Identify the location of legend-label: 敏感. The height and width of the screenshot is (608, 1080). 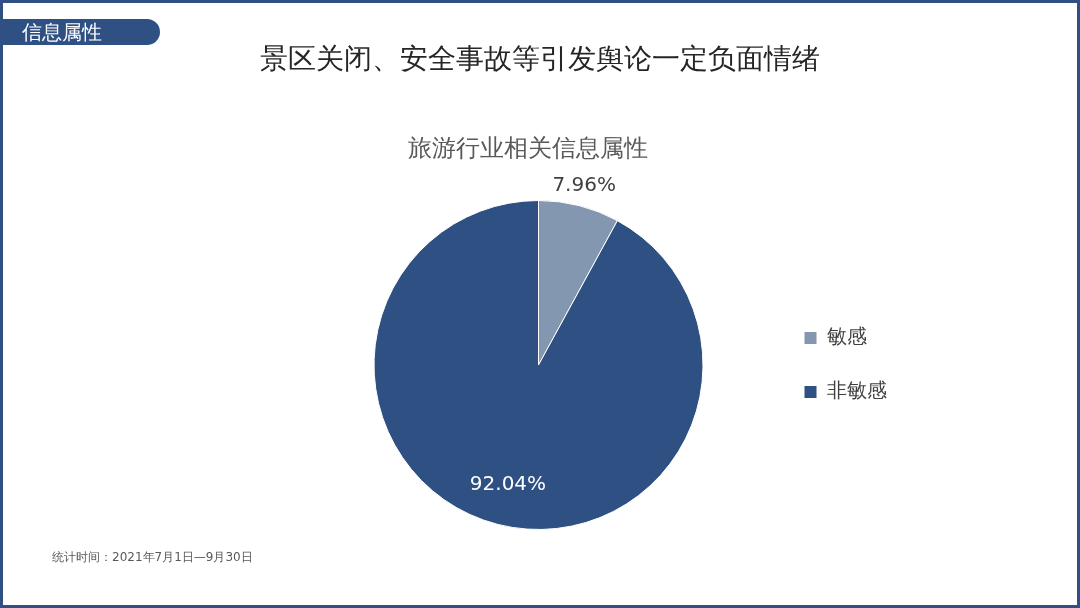
(847, 336).